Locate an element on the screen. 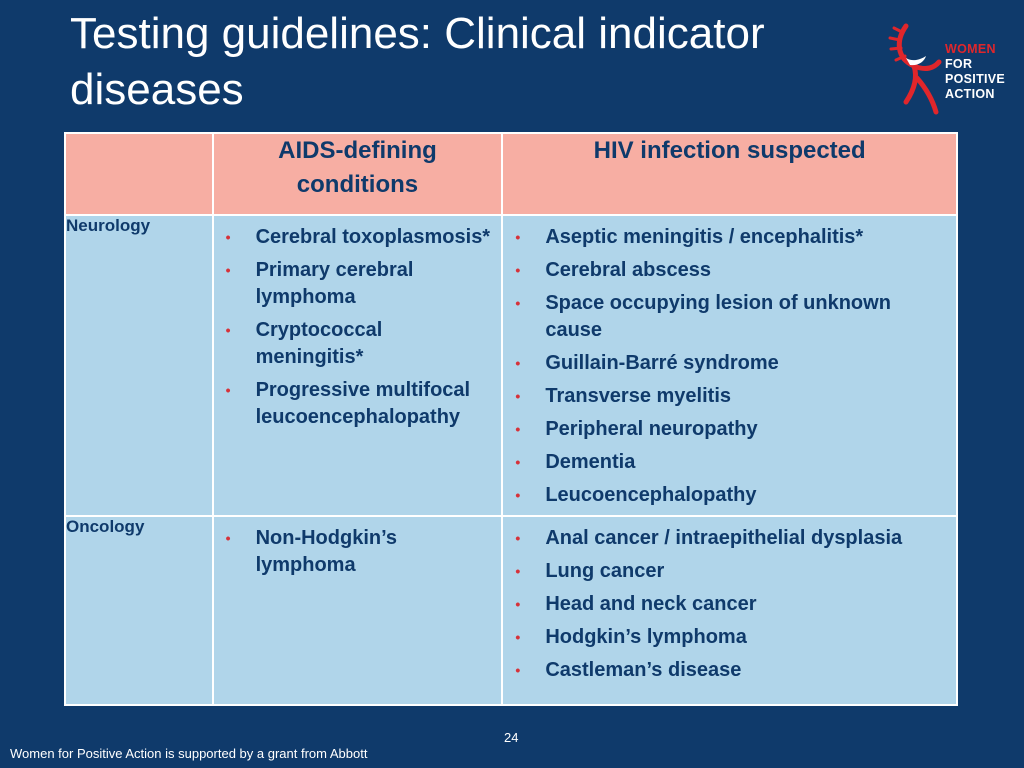  list-item: • Guillain-Barré syndrome is located at coordinates (731, 363).